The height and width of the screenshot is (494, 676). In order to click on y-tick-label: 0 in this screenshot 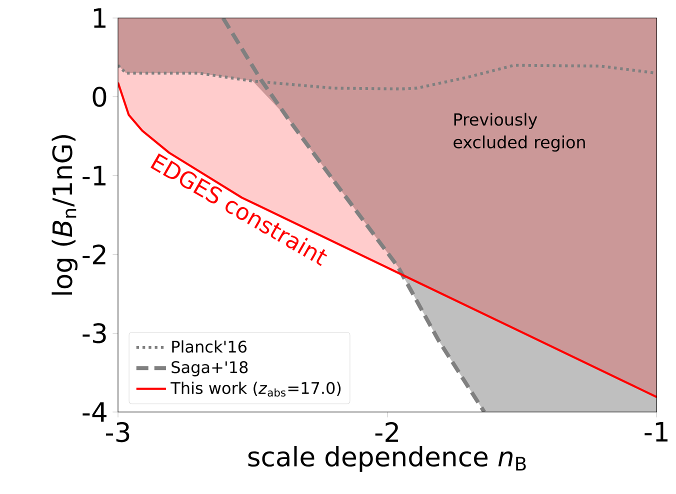, I will do `click(99, 96)`.